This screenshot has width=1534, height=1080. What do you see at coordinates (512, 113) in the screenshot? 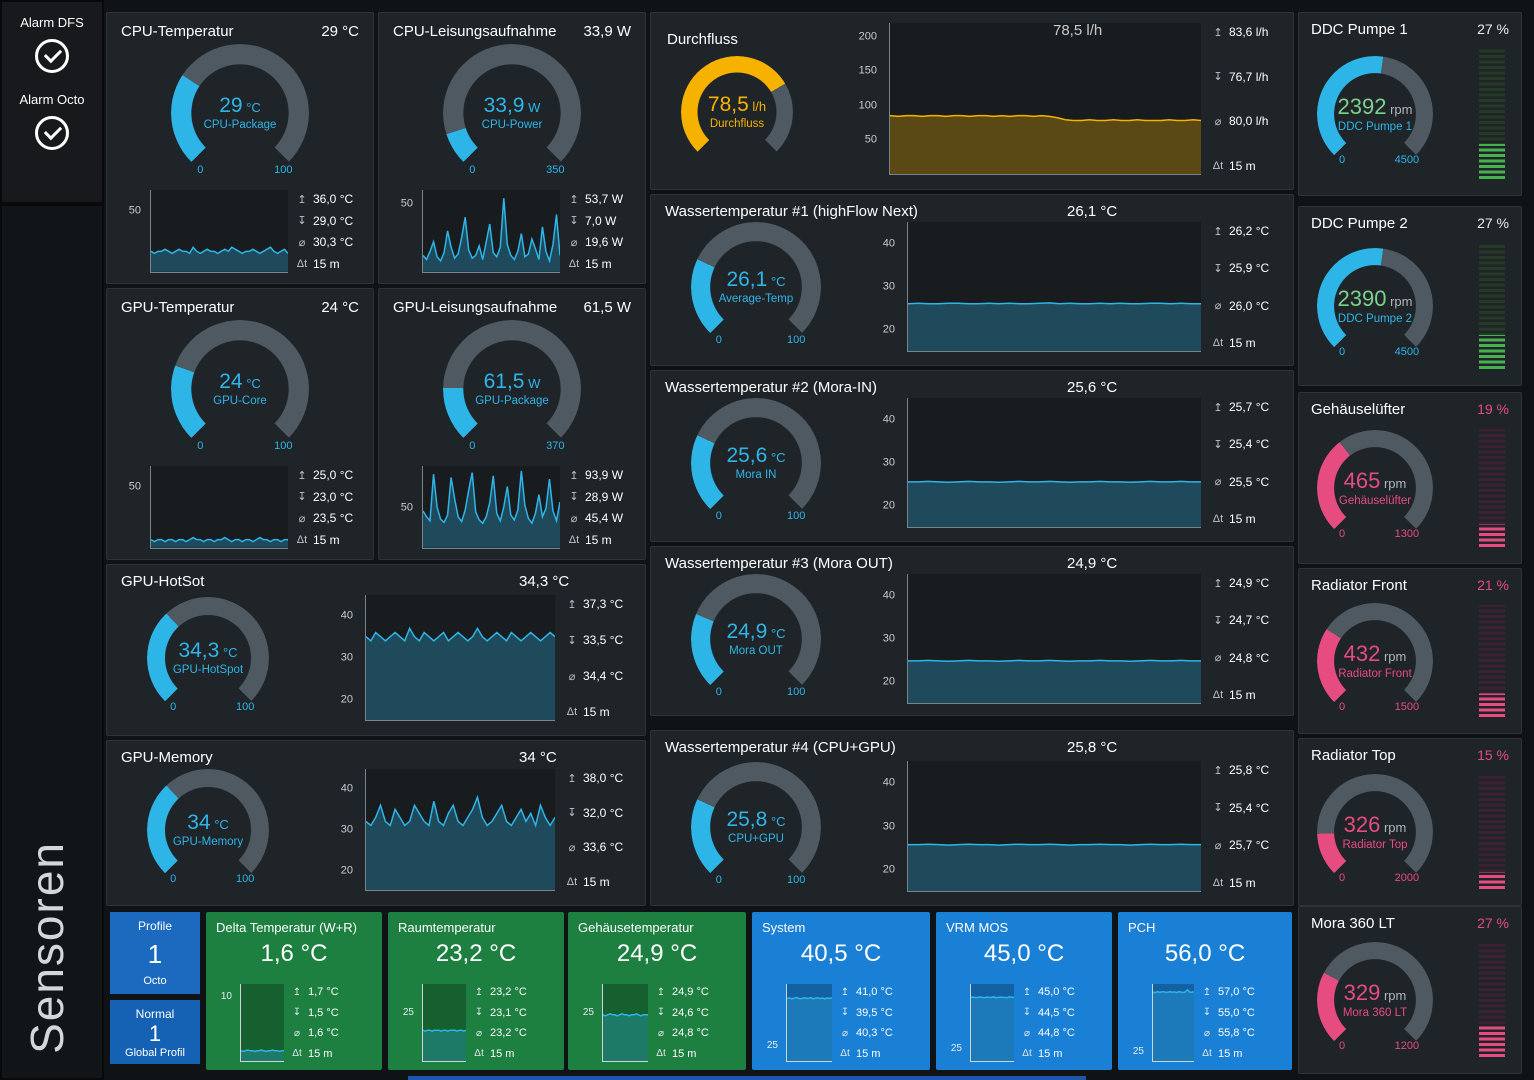
I see `cpu-power-gauge: 33,9 W CPU-Power 0 350` at bounding box center [512, 113].